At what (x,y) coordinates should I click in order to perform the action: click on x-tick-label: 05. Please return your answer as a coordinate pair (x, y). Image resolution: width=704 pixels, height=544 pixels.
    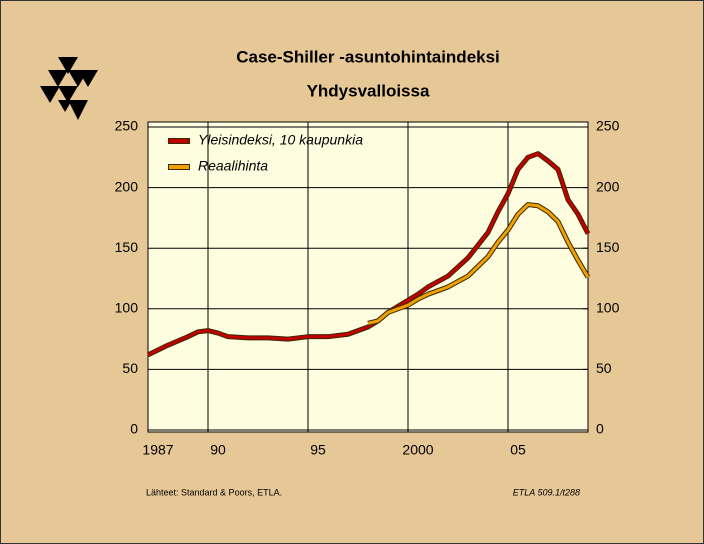
    Looking at the image, I should click on (518, 450).